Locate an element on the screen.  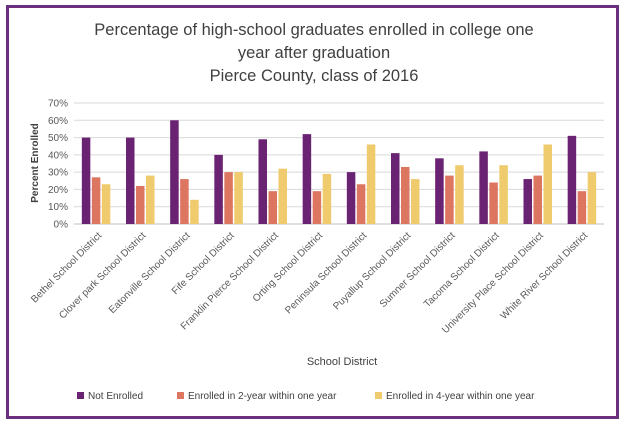
x-axis-title: School District is located at coordinates (342, 362).